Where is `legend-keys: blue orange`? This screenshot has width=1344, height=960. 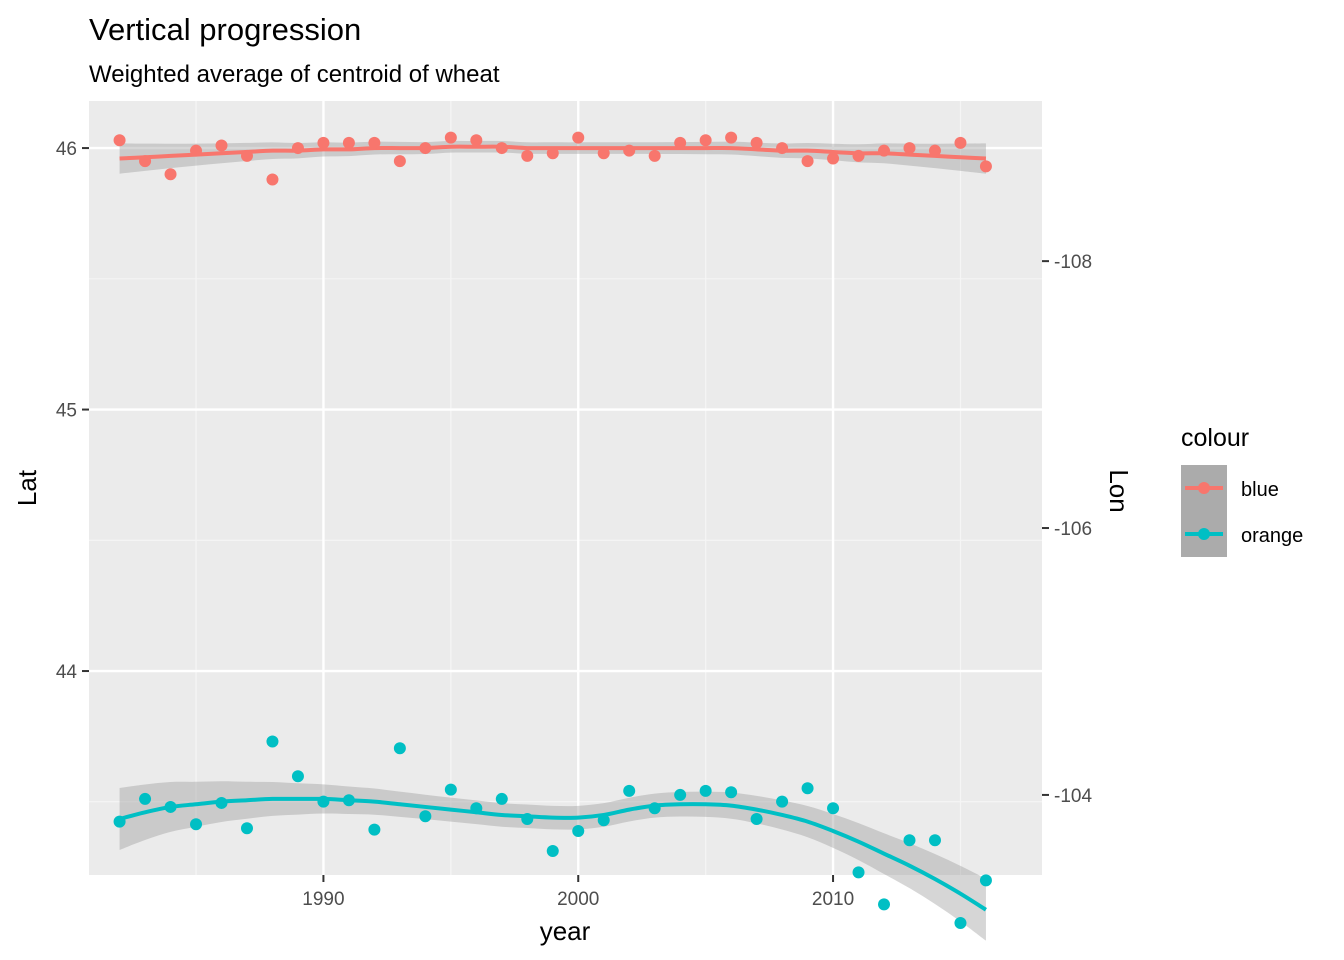
legend-keys: blue orange is located at coordinates (1242, 511).